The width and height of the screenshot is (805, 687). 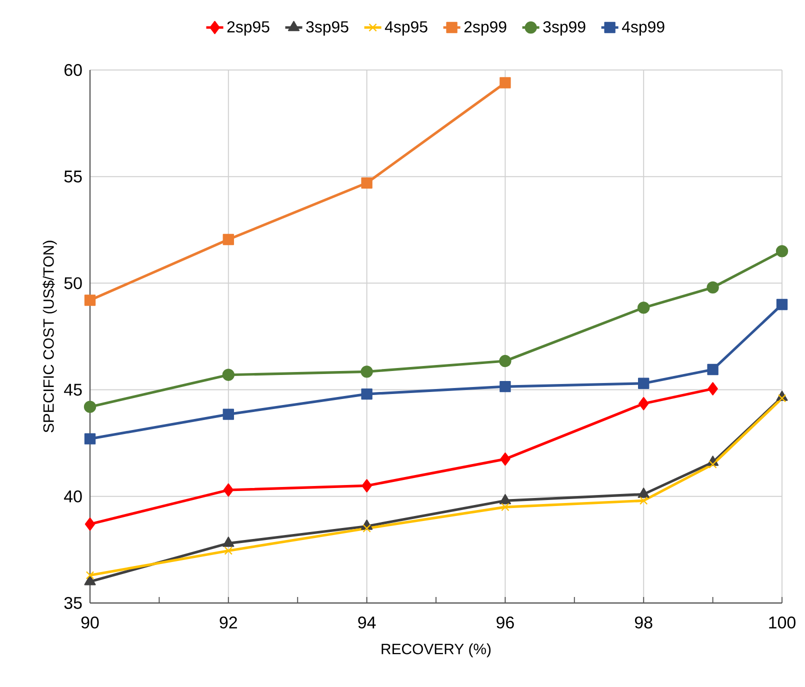 I want to click on y-tick-label: 45, so click(x=73, y=390).